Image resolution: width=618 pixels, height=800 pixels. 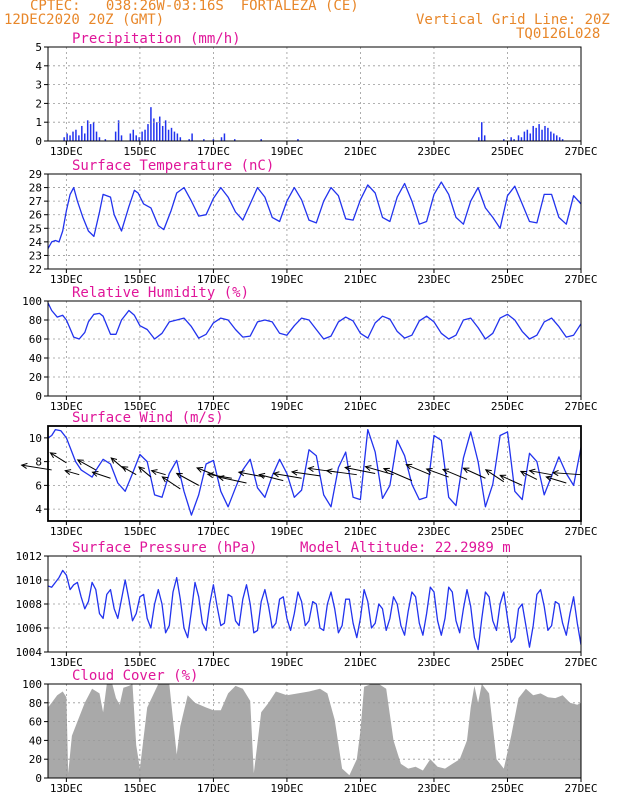 I want to click on panel-title: Surface Pressure (hPa), so click(x=164, y=548).